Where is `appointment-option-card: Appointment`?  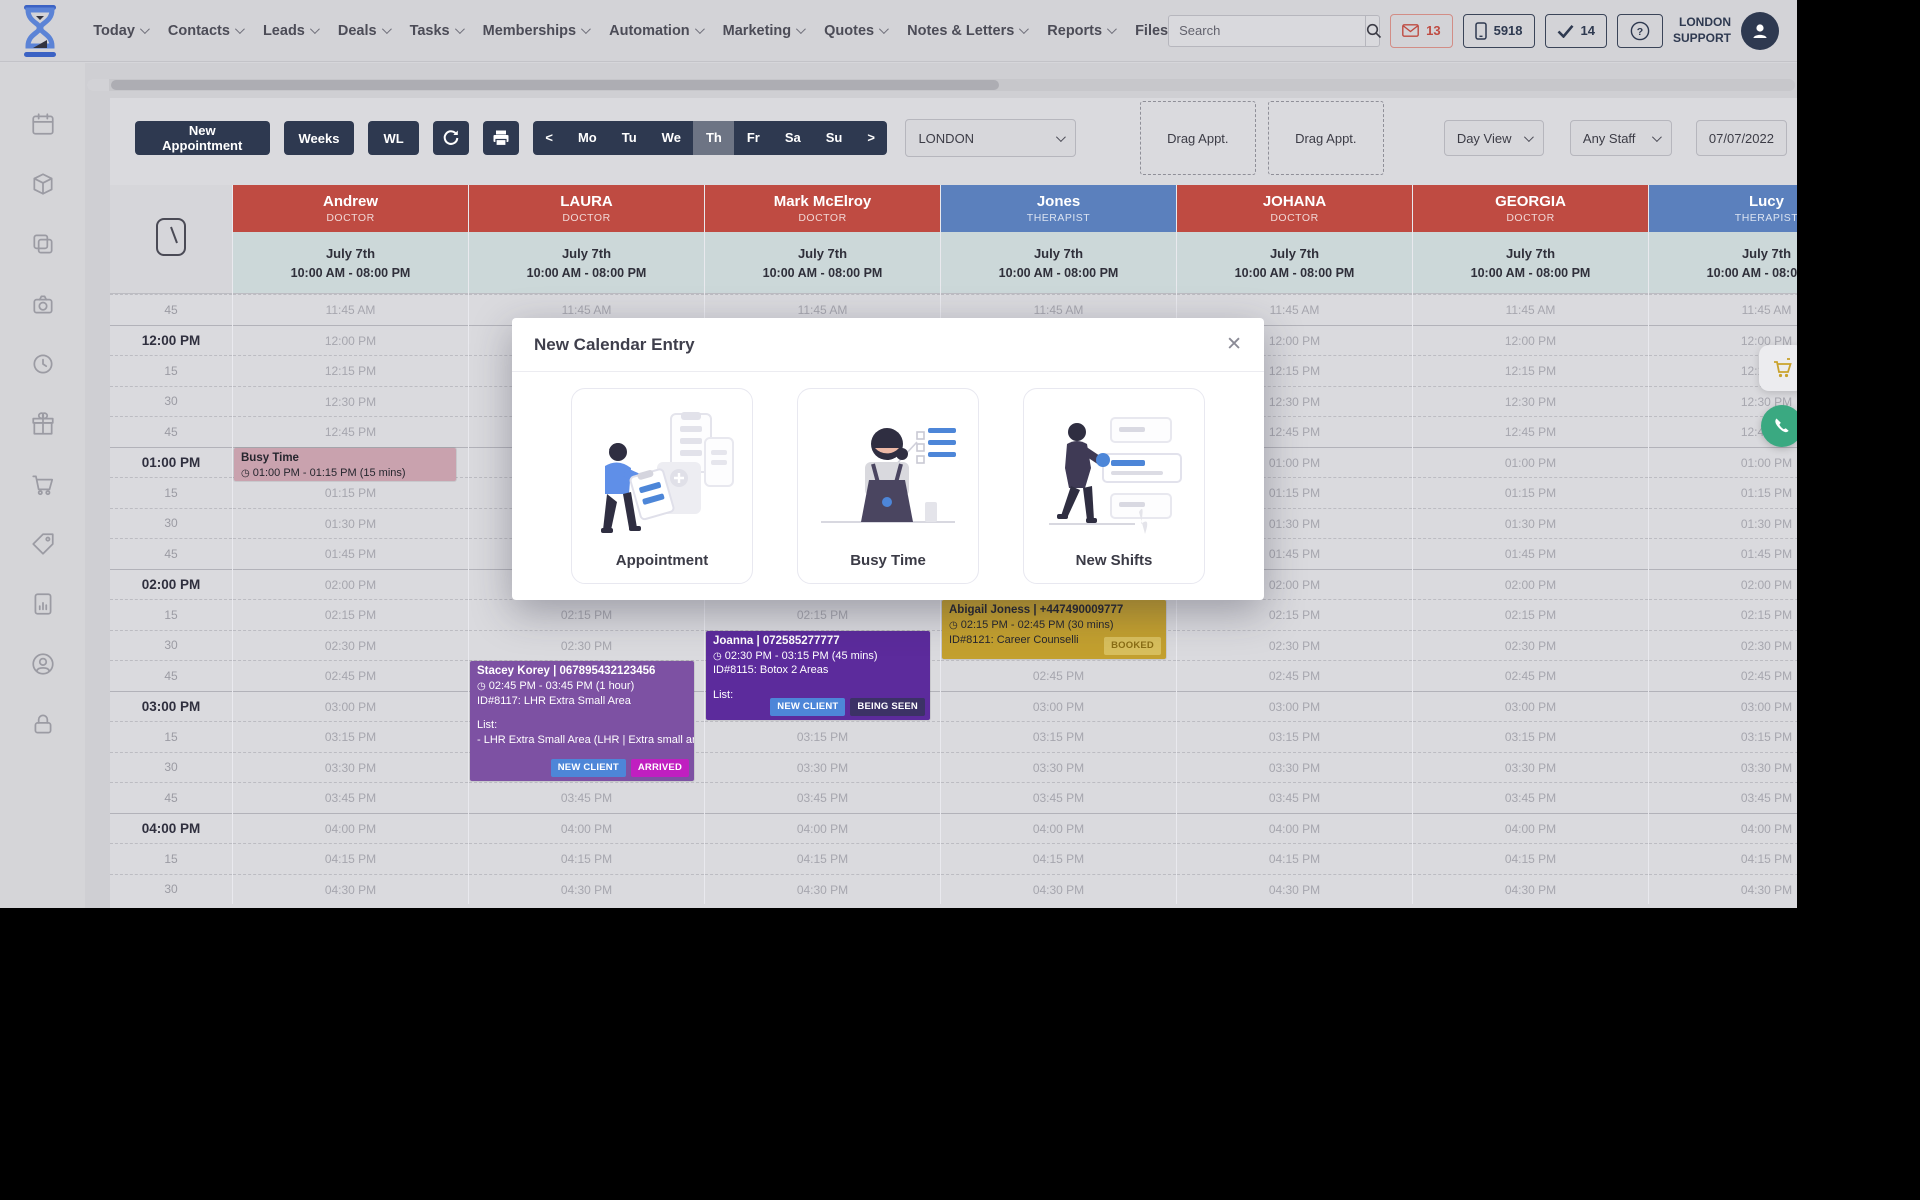 appointment-option-card: Appointment is located at coordinates (662, 486).